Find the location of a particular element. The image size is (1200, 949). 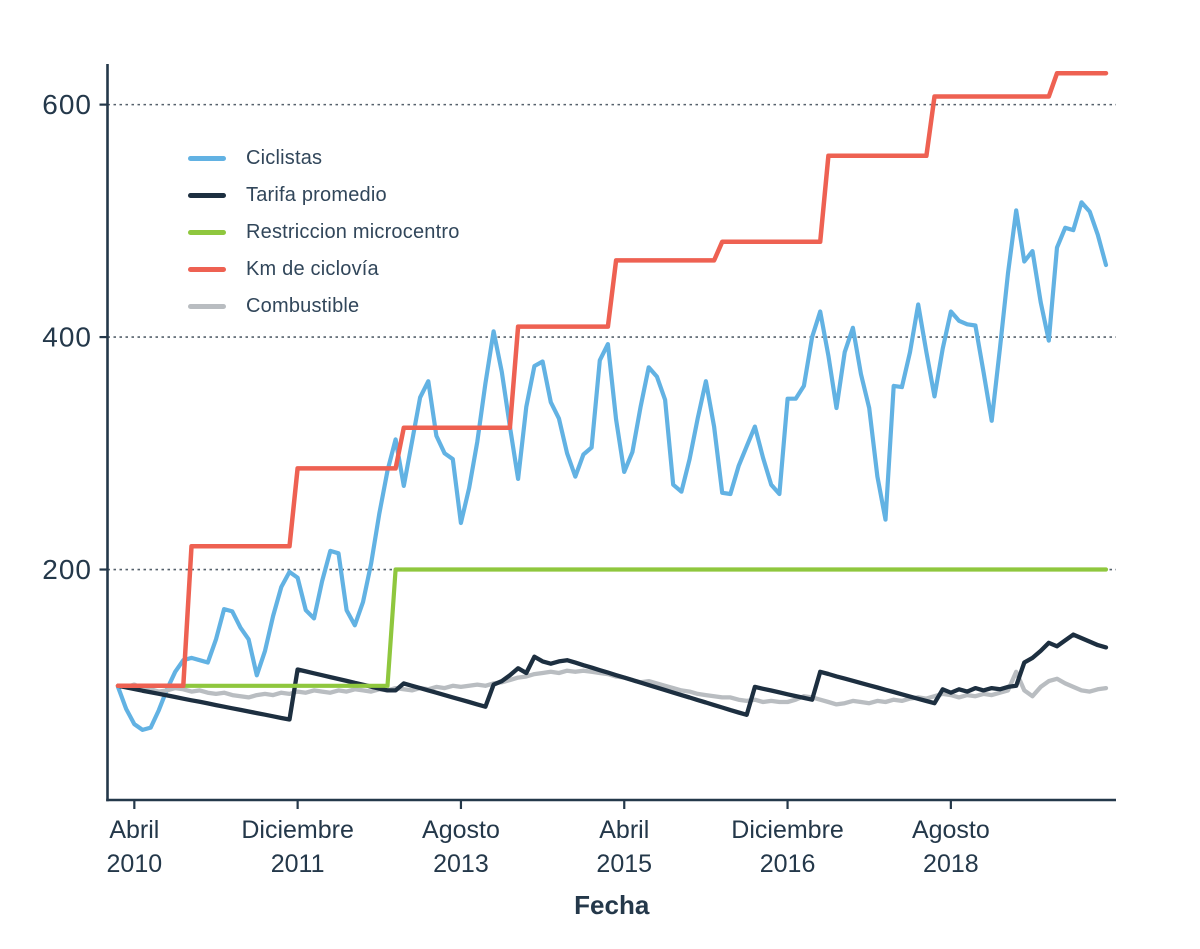

x-tick-label-2011: Diciembre 2011 is located at coordinates (297, 847).